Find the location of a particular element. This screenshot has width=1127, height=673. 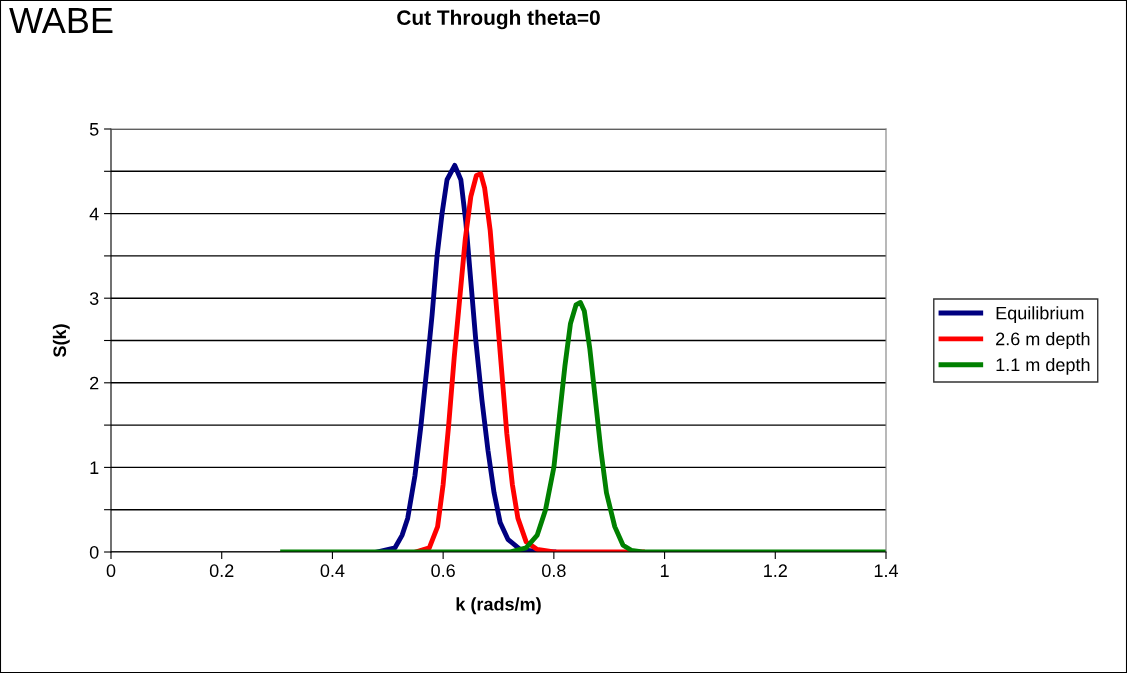

y-tick-label: 1 is located at coordinates (94, 467).